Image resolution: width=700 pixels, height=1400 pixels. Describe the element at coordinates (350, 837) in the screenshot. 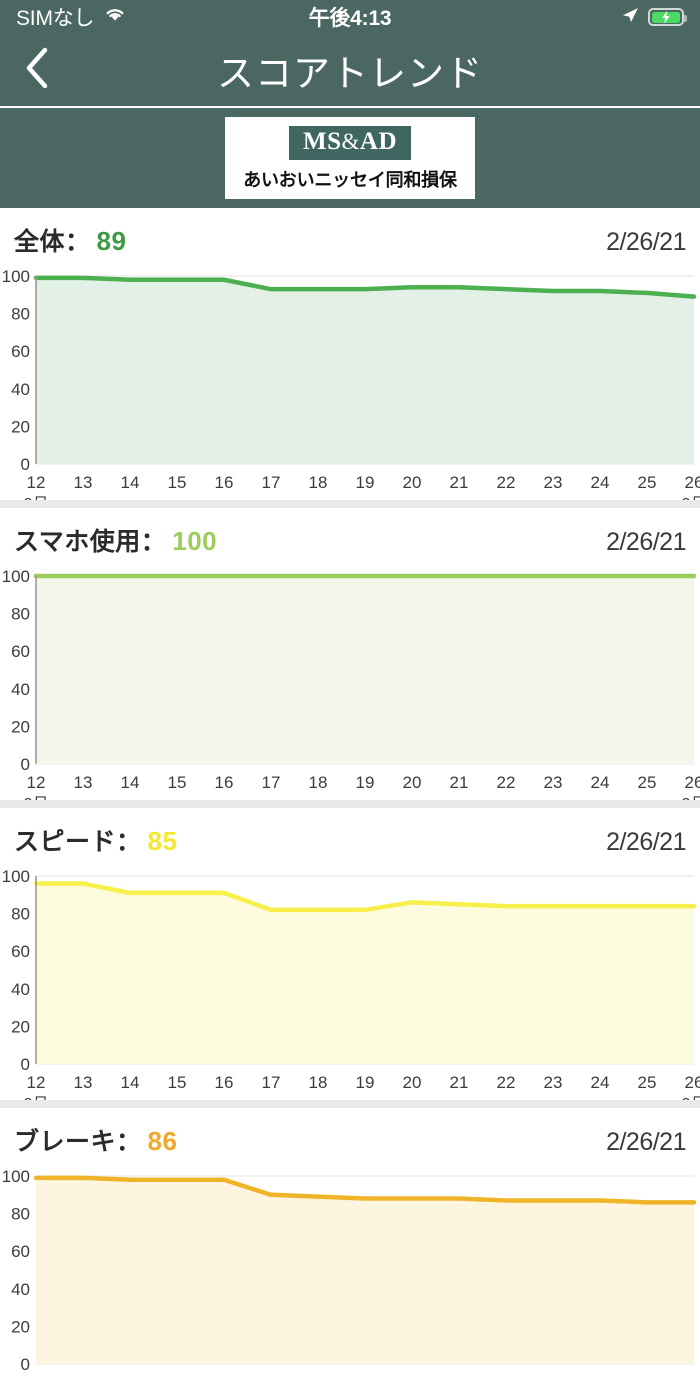

I see `card-header: スピード： 85 2/26/21` at that location.